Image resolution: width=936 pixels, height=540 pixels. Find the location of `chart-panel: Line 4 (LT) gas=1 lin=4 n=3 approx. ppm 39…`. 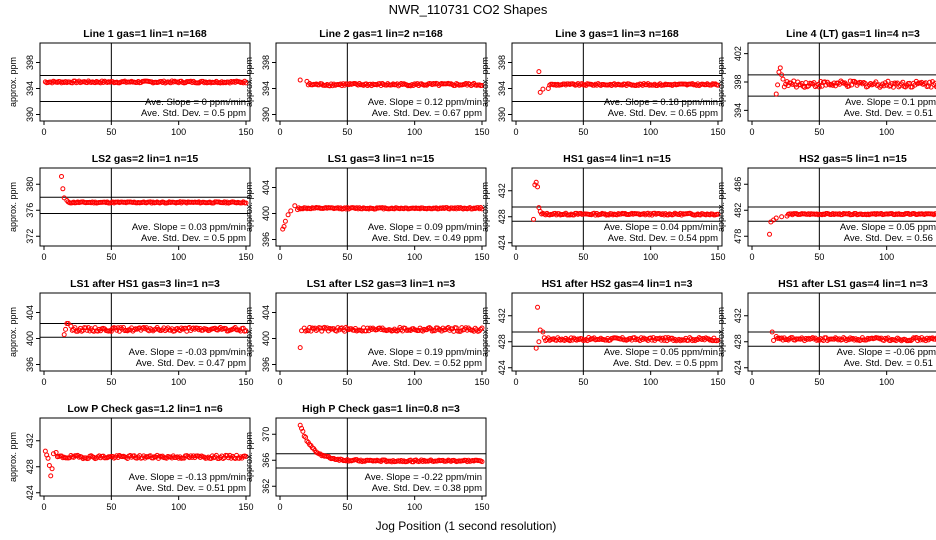

chart-panel: Line 4 (LT) gas=1 lin=4 n=3 approx. ppm 39… is located at coordinates (826, 82).